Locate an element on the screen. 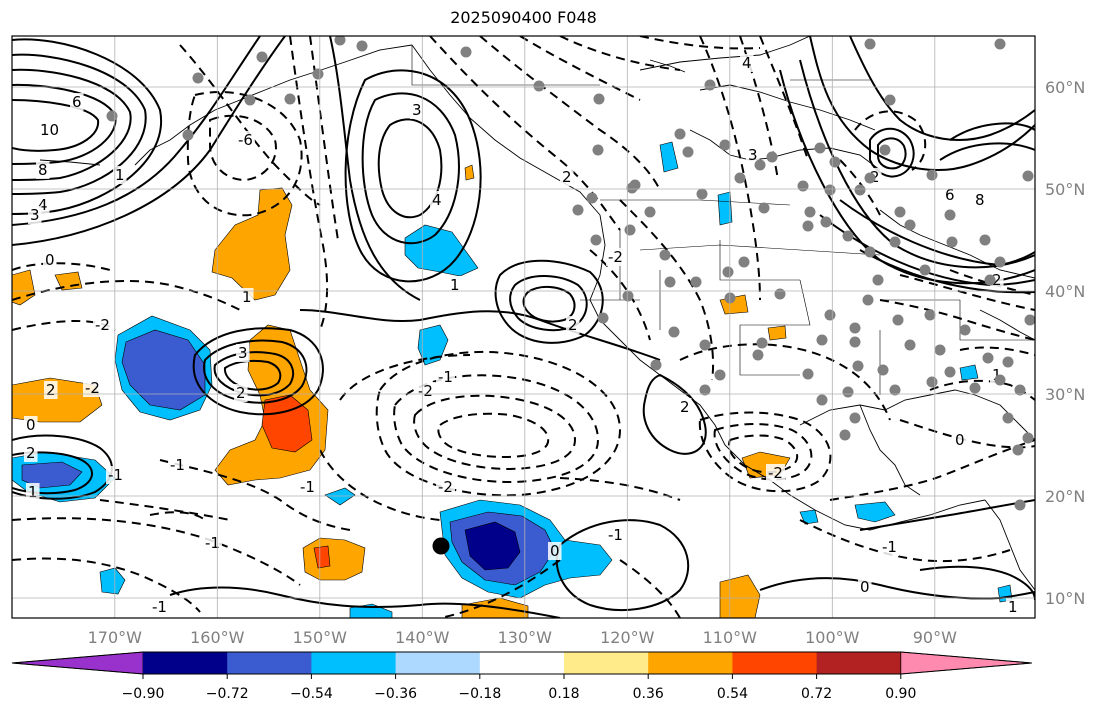 Image resolution: width=1105 pixels, height=712 pixels. latitude-labels: 60°N 50°N 40°N 30°N 20°N 10°N is located at coordinates (1065, 343).